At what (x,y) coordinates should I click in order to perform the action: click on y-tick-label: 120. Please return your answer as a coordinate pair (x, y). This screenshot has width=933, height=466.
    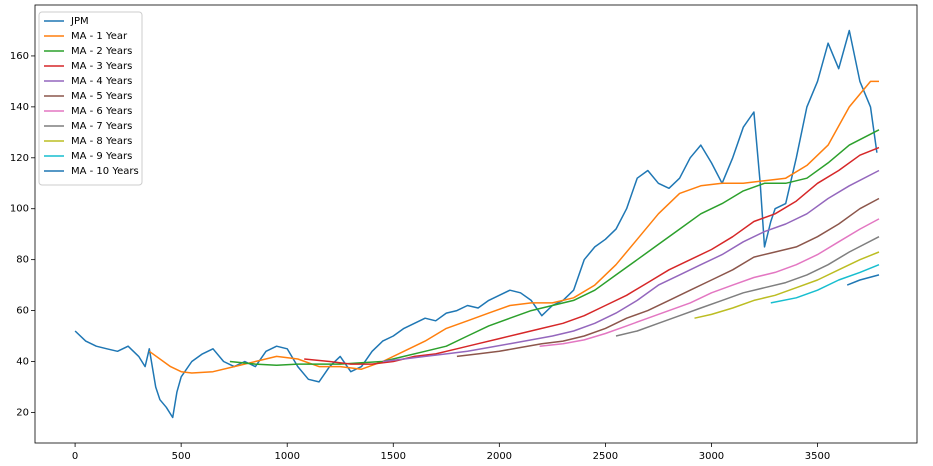
    Looking at the image, I should click on (19, 158).